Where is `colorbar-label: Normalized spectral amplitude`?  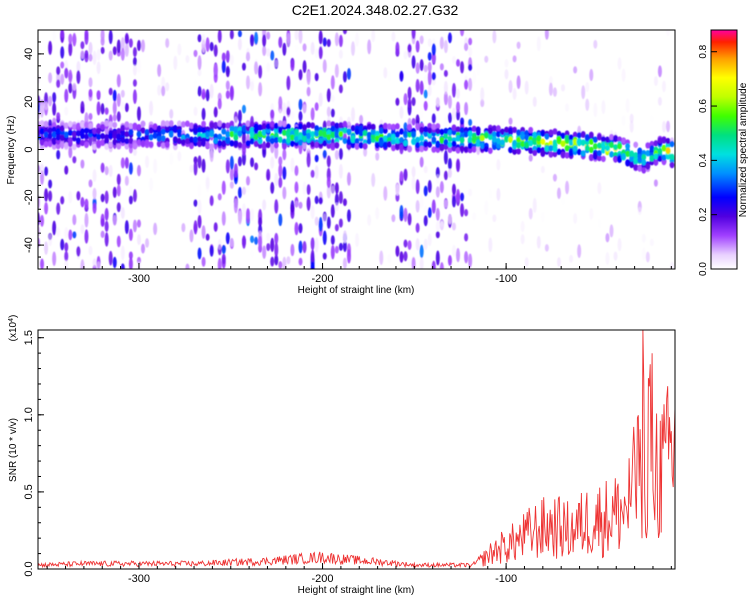
colorbar-label: Normalized spectral amplitude is located at coordinates (743, 149).